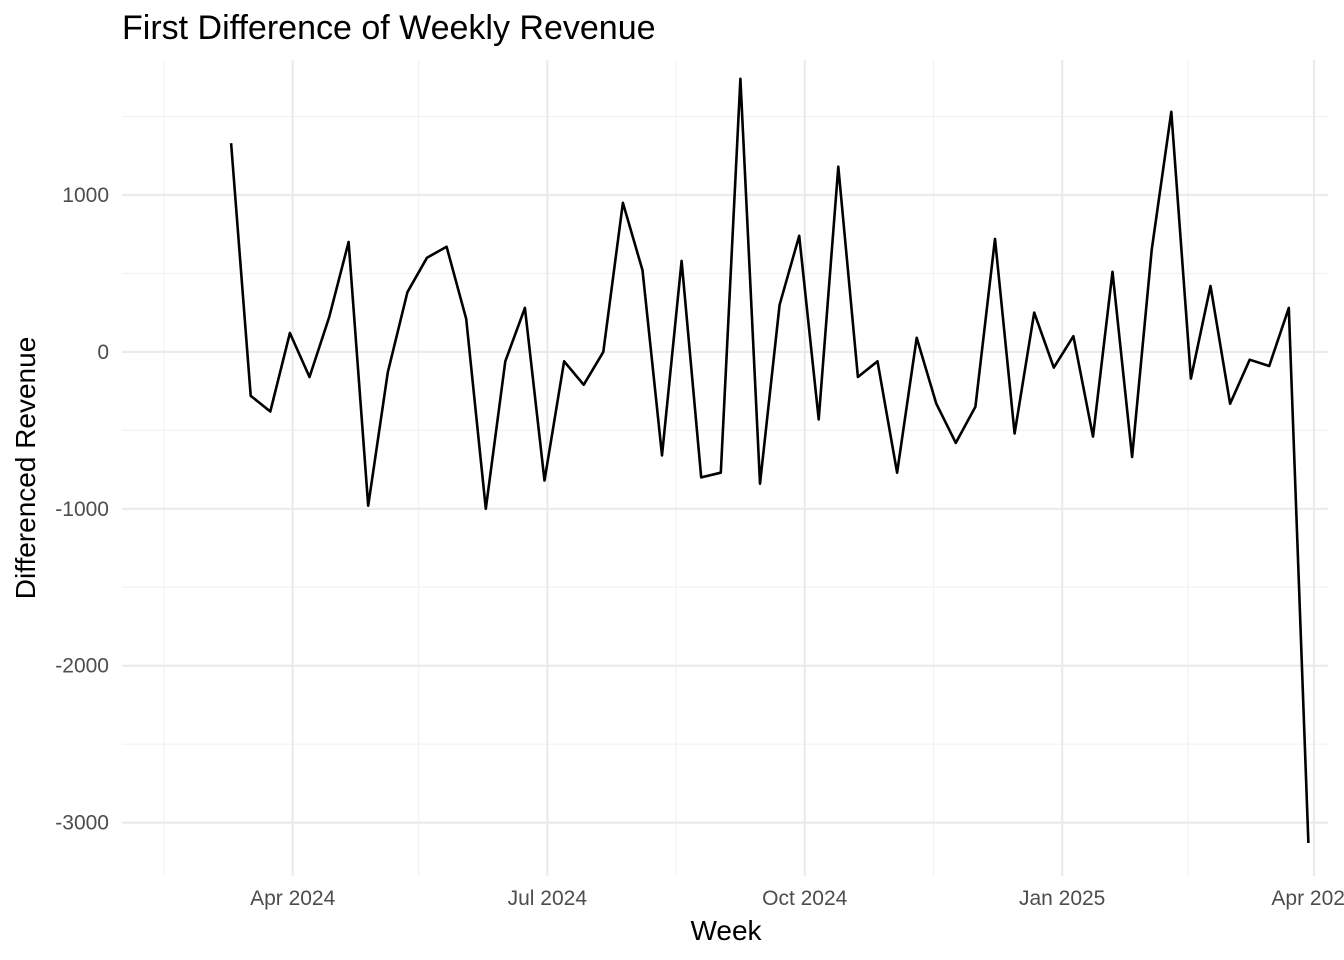  I want to click on x-tick-label: Apr 2024, so click(293, 898).